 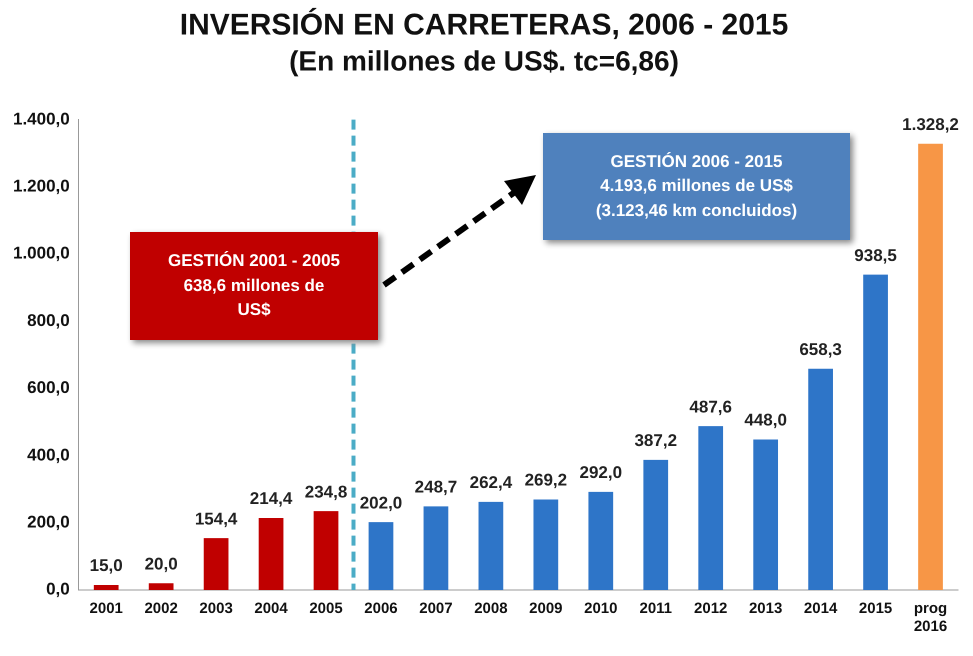 What do you see at coordinates (48, 320) in the screenshot?
I see `y-tick-label: 800,0` at bounding box center [48, 320].